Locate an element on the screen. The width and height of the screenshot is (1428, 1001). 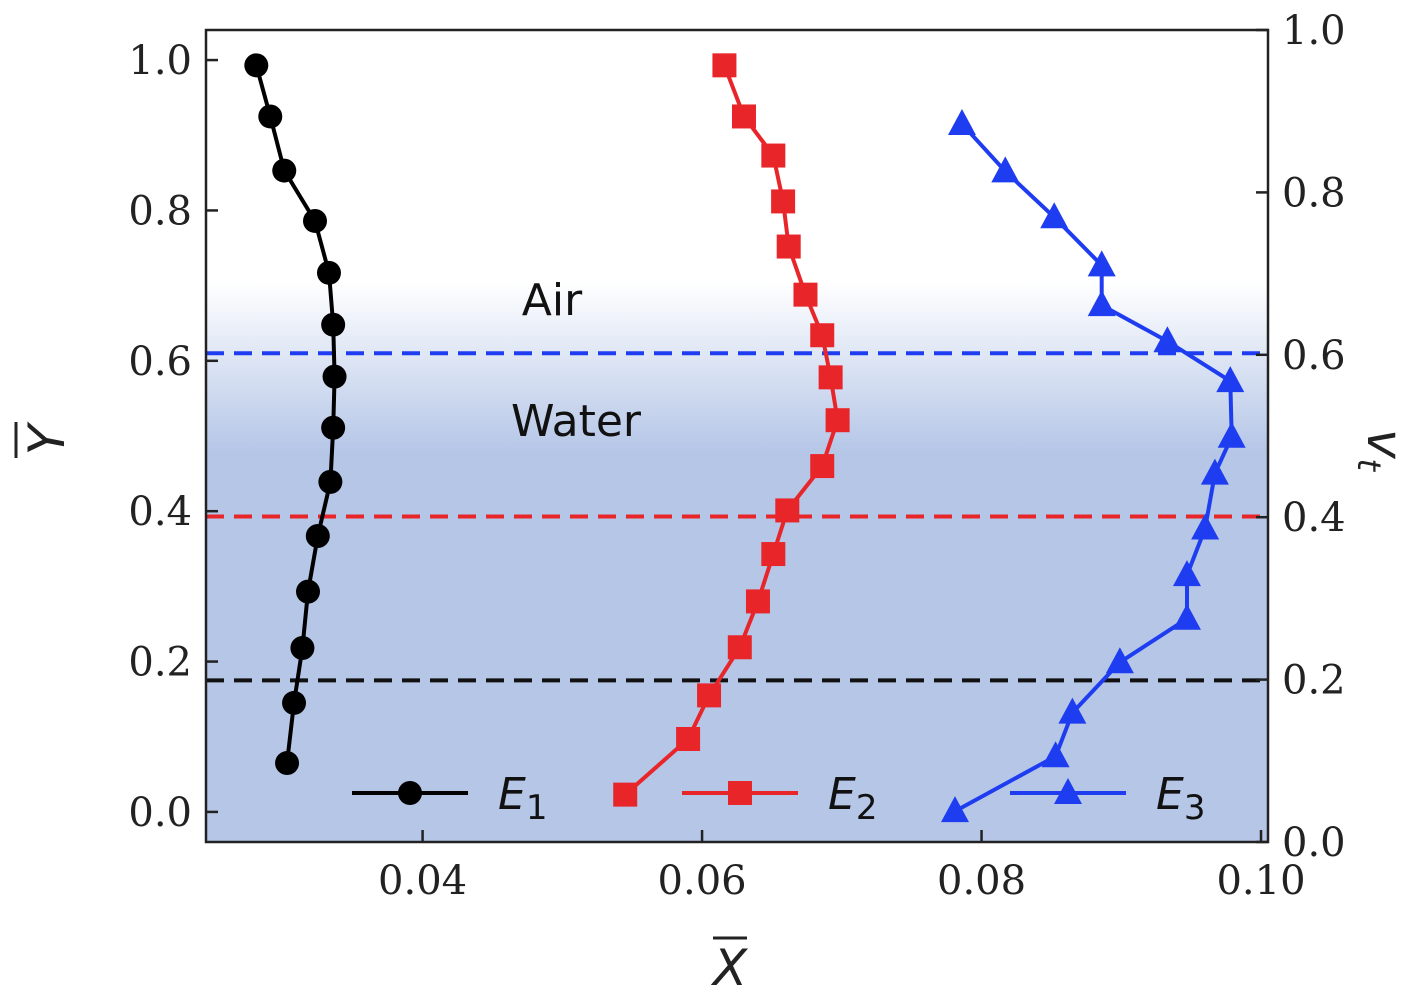
x-tick-label-1: 0.04 is located at coordinates (422, 881).